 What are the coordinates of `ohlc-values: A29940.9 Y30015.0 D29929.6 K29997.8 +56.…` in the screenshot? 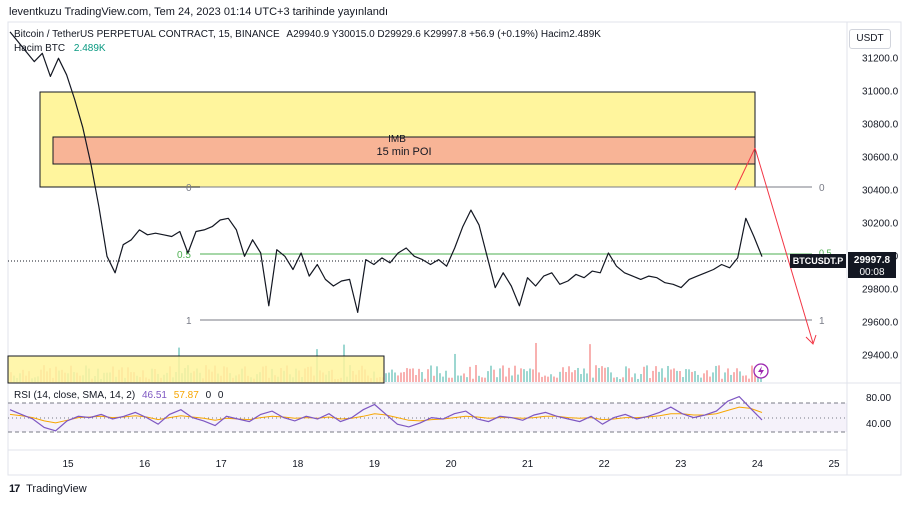 It's located at (443, 34).